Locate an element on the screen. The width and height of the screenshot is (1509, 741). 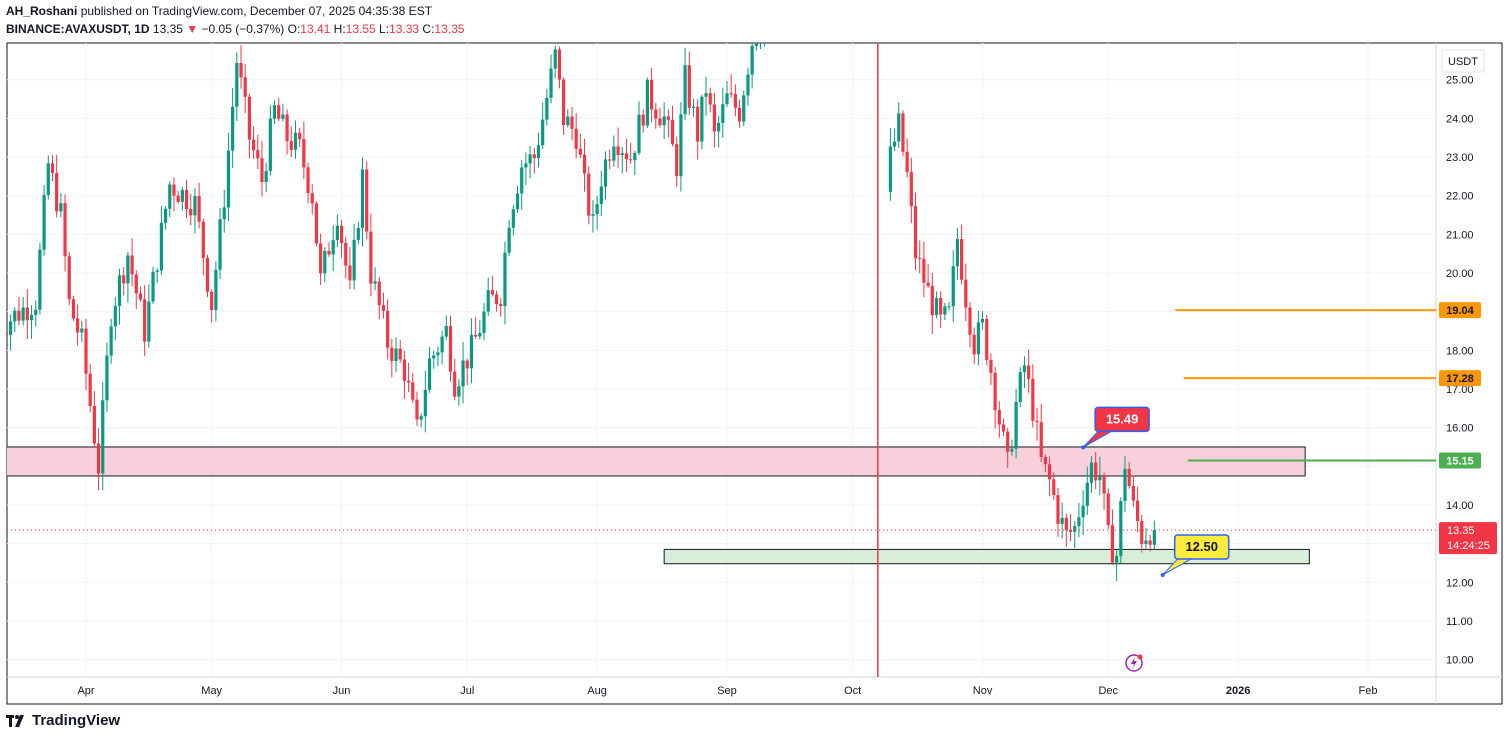
publisher-name: AH_Roshani is located at coordinates (42, 11).